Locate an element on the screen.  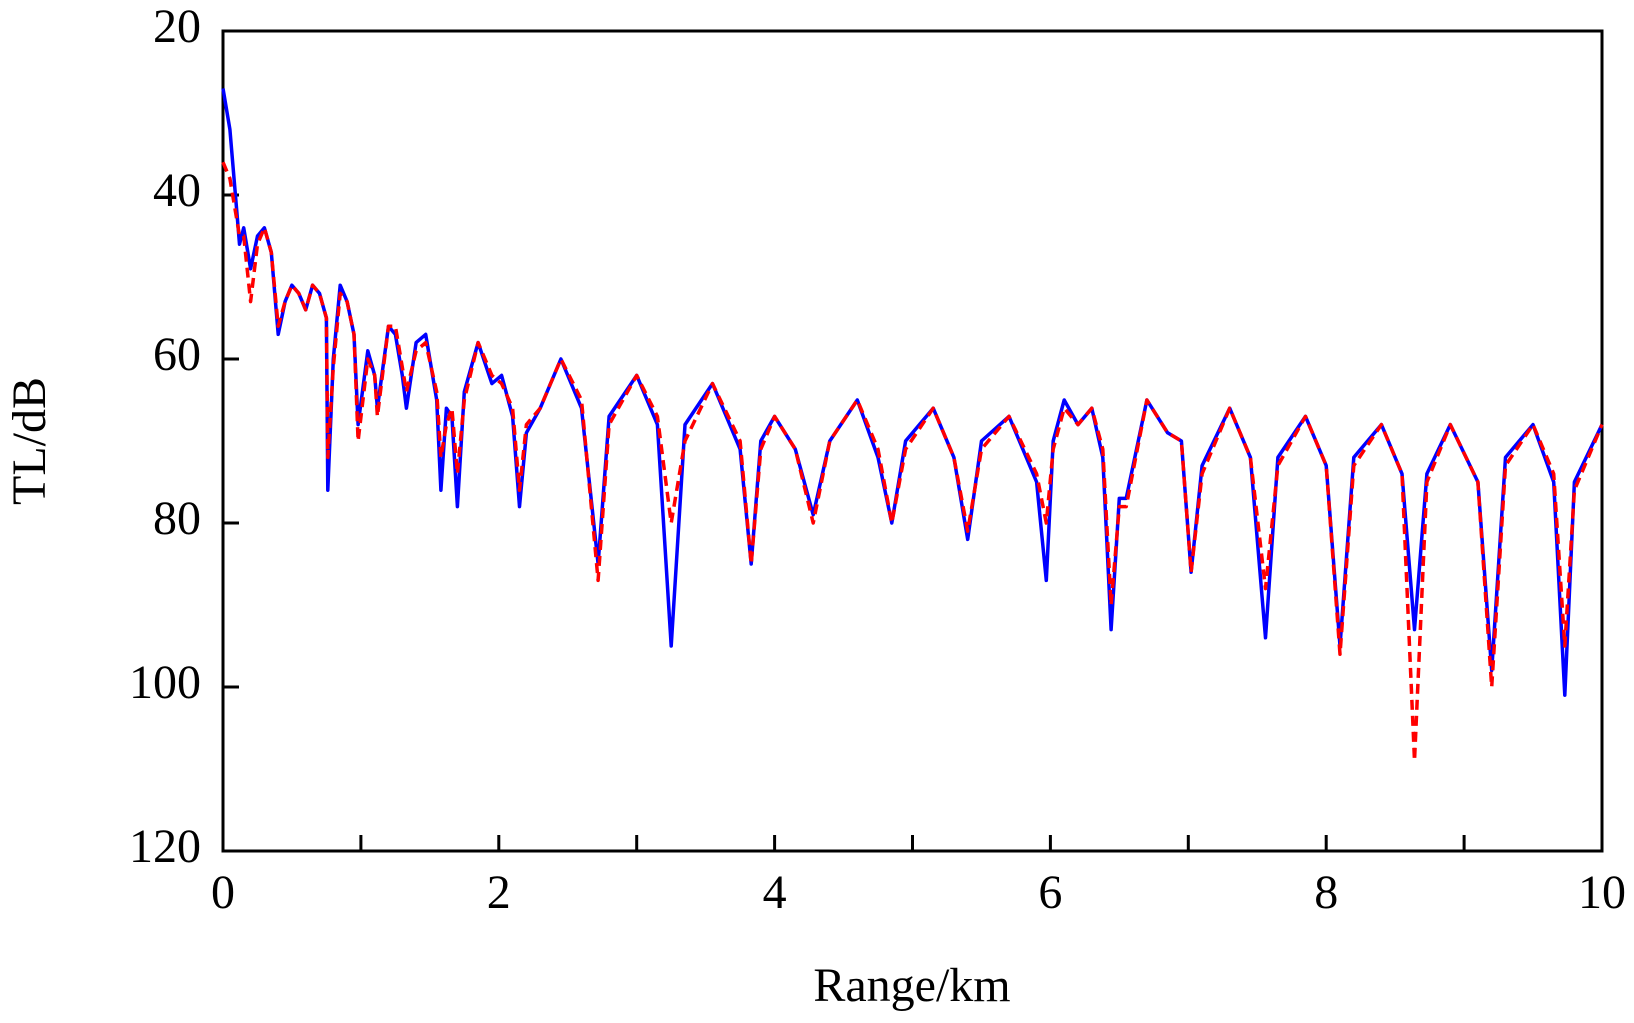
x-tick-label: 8 is located at coordinates (1326, 892).